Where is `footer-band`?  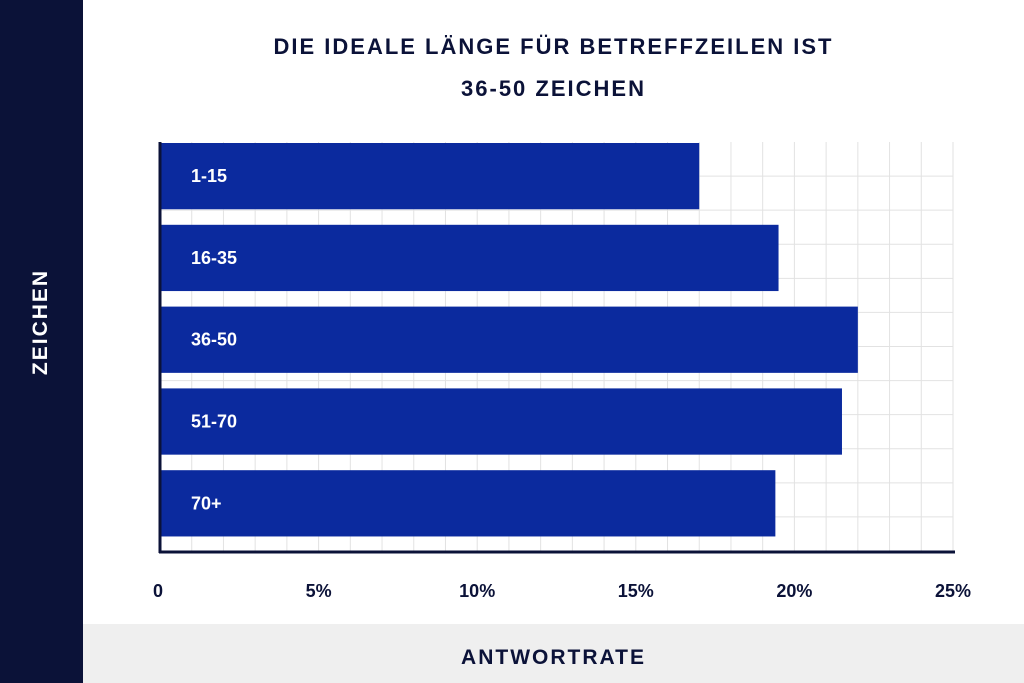
footer-band is located at coordinates (553, 653).